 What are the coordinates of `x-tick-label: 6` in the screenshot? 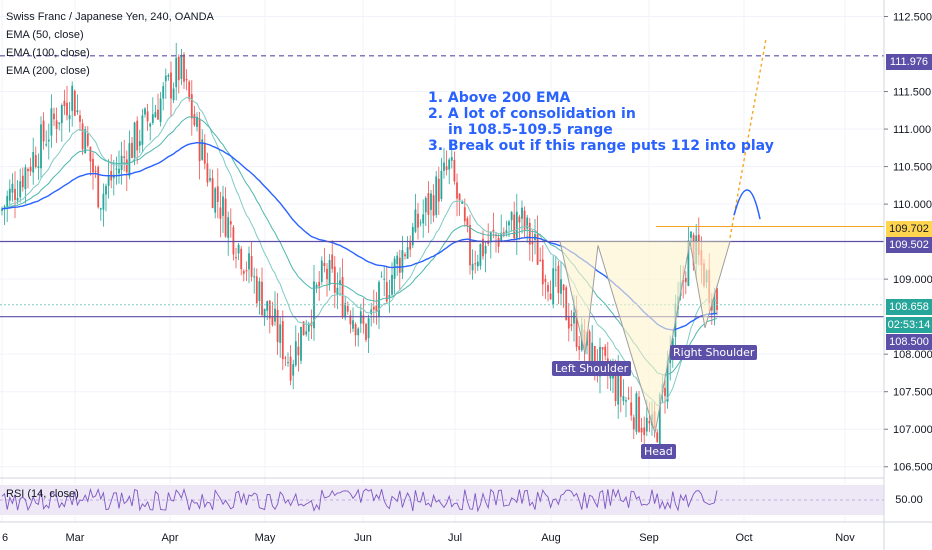 It's located at (5, 538).